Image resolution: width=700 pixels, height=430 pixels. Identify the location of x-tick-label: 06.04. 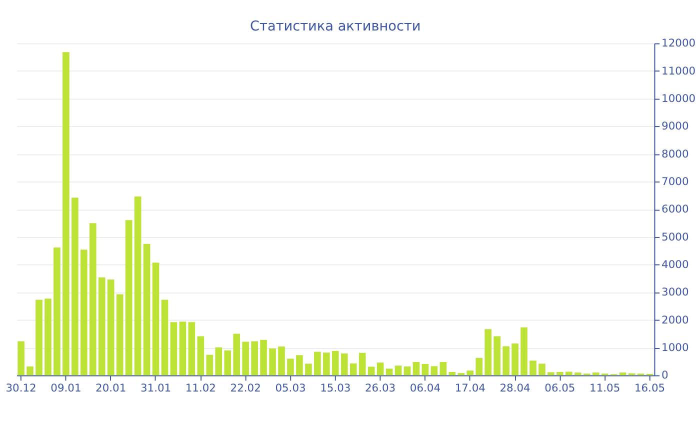
(425, 387).